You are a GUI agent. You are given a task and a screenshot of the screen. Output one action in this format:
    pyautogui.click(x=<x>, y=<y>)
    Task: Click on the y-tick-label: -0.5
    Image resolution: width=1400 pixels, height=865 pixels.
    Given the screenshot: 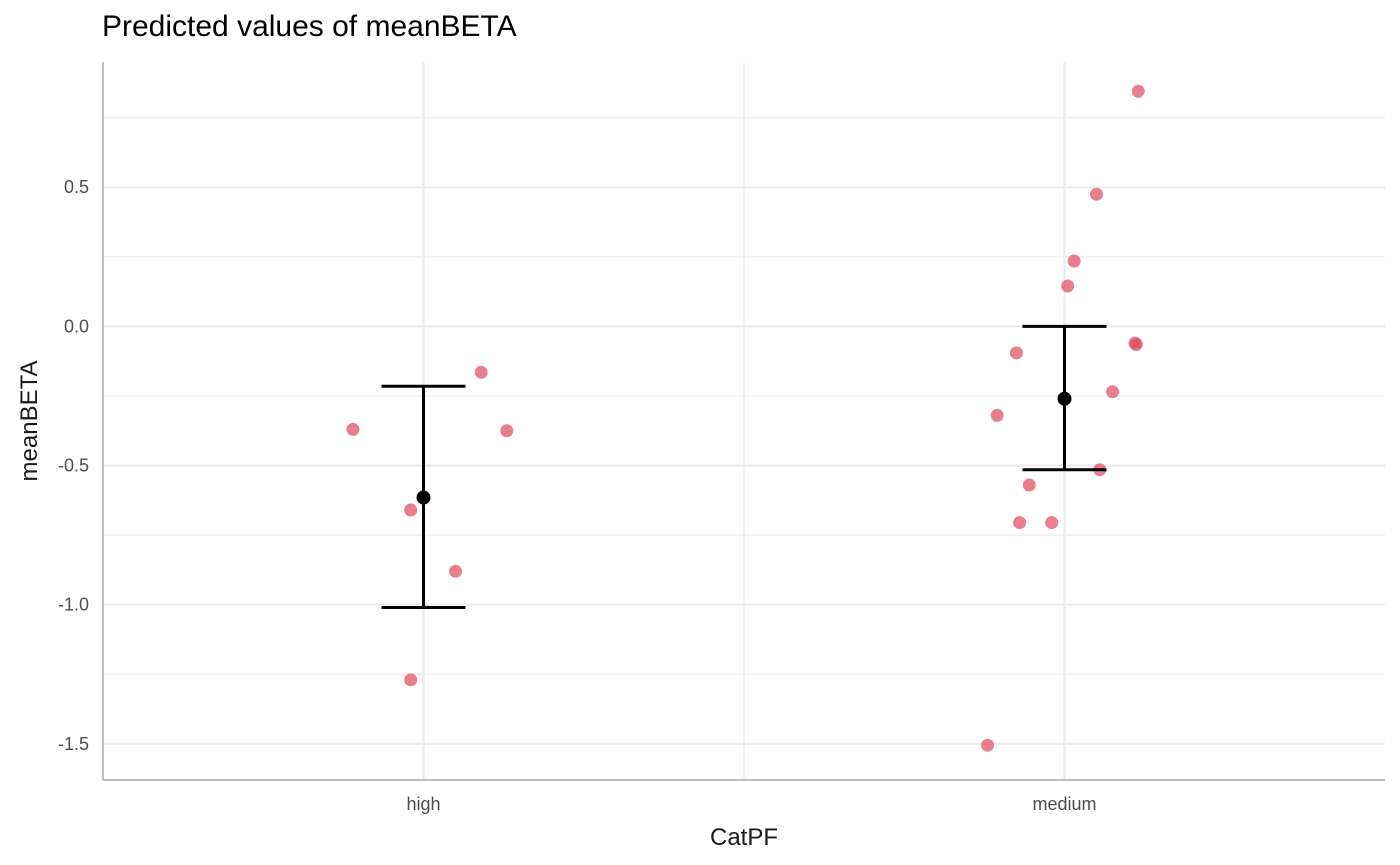 What is the action you would take?
    pyautogui.click(x=73, y=466)
    